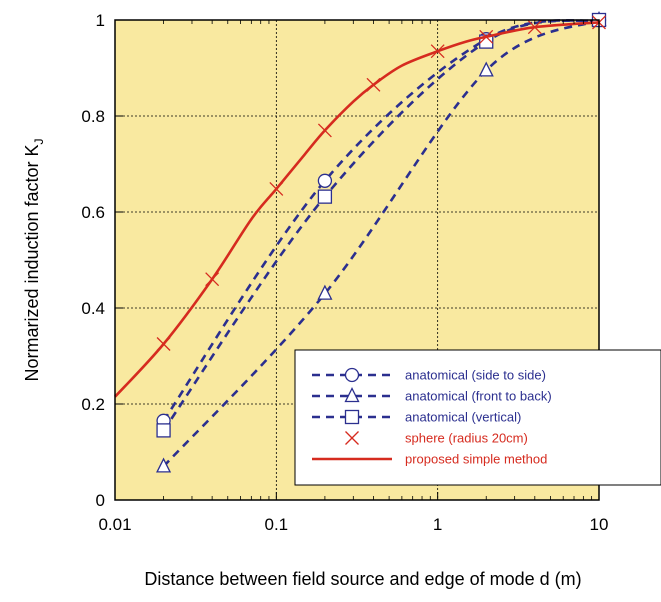  I want to click on y-axis-title-main: Normarized induction factor K, so click(32, 262).